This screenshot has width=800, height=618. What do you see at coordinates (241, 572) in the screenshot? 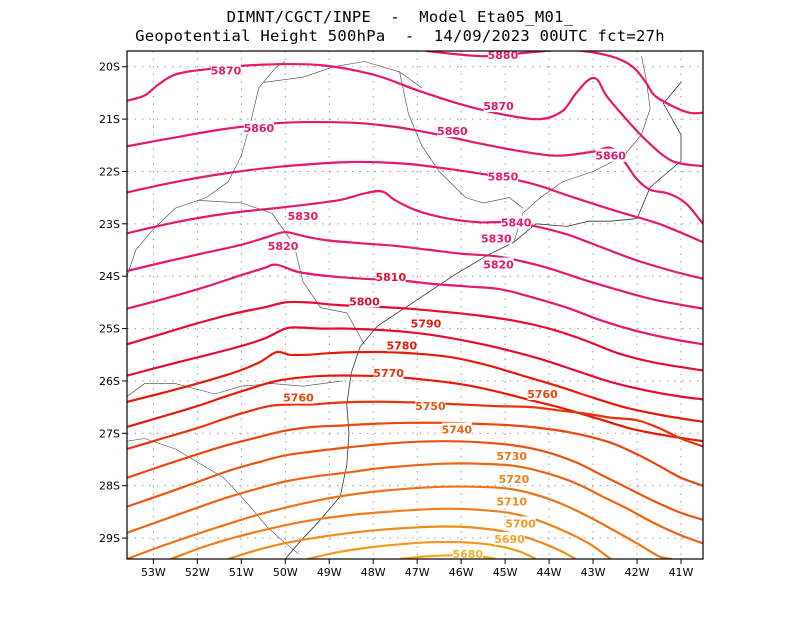
I see `lon-tick-label: 51W` at bounding box center [241, 572].